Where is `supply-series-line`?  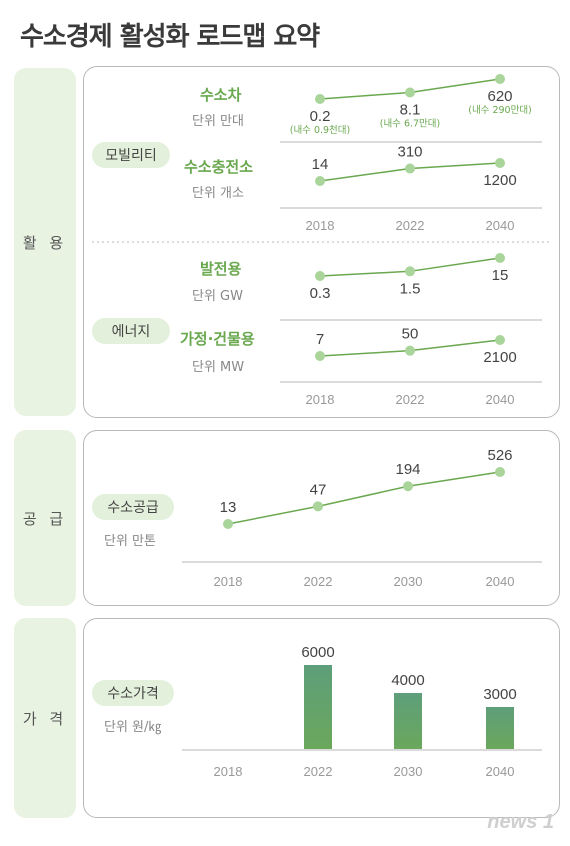
supply-series-line is located at coordinates (364, 498).